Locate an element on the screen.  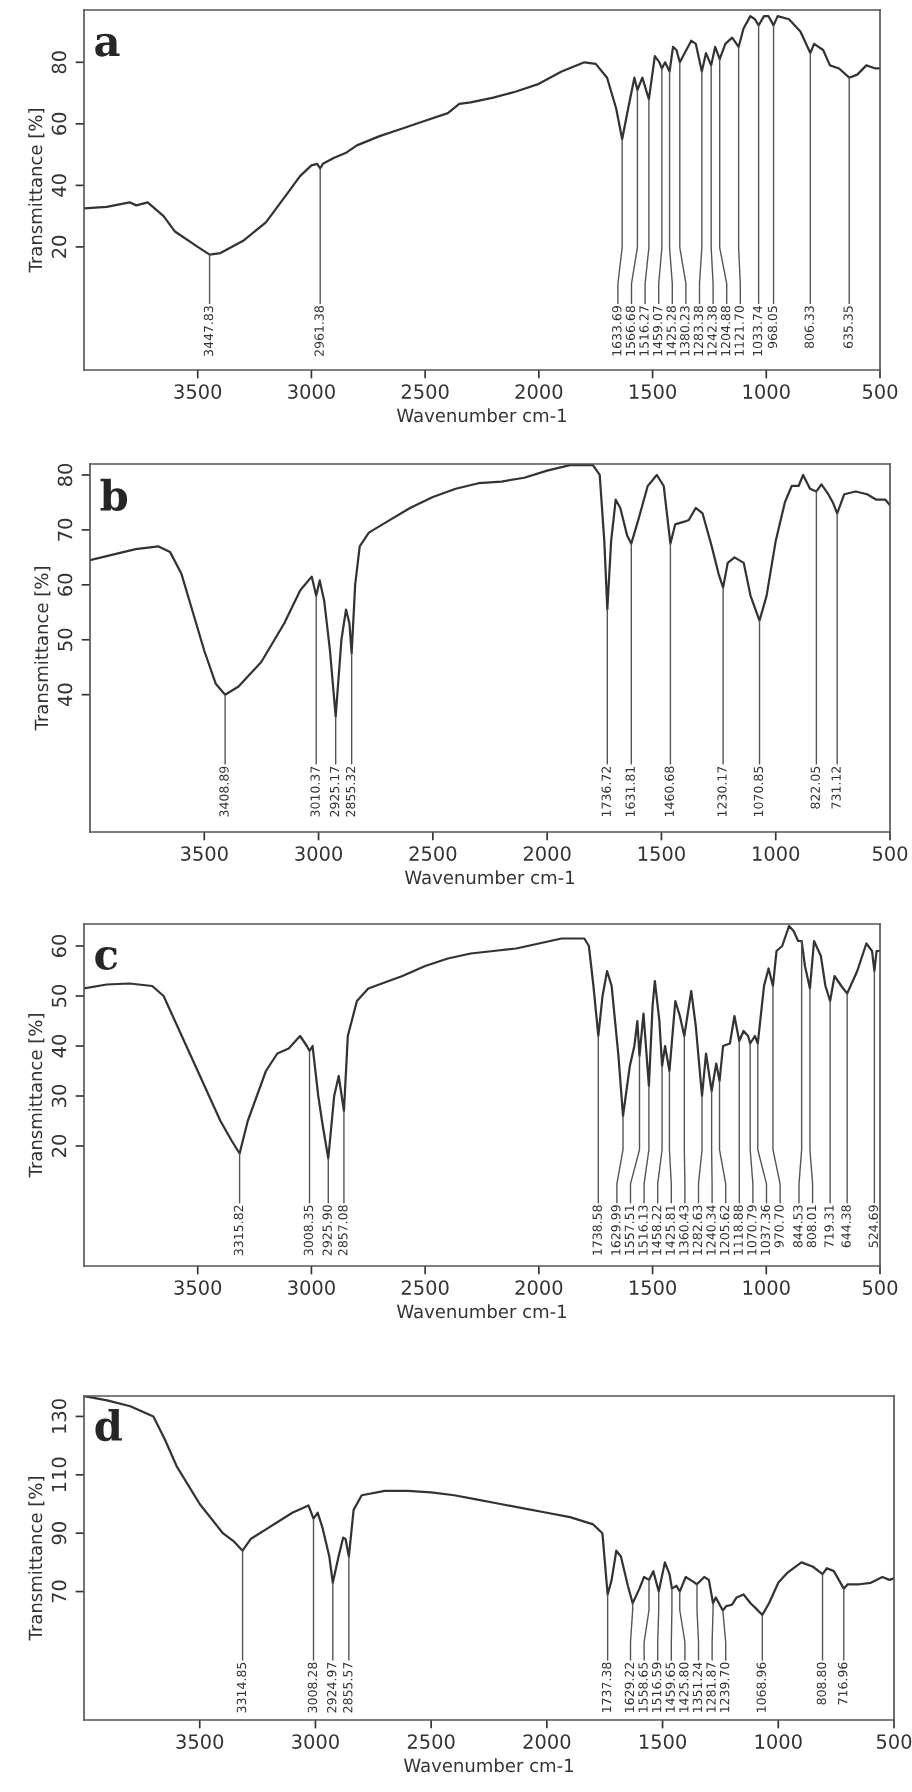
chart-title: d is located at coordinates (108, 1425).